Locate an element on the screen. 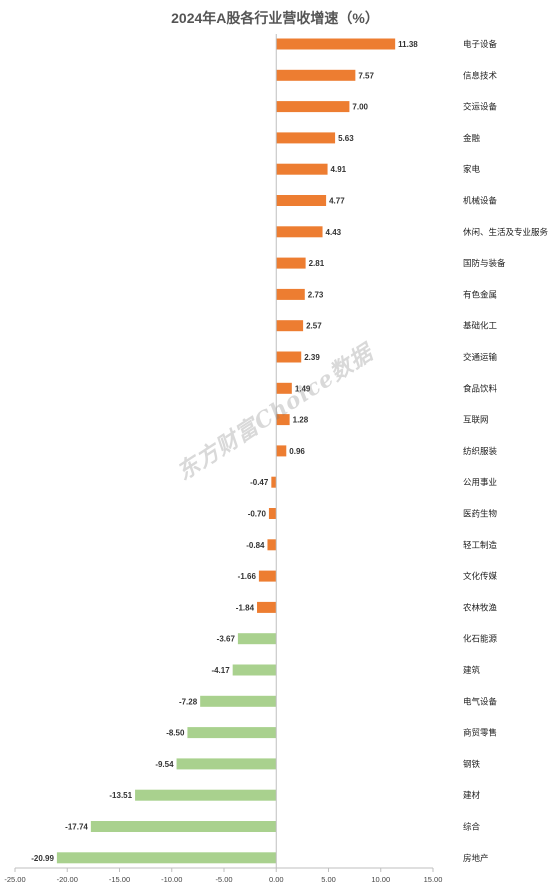  value-label-14: -0.47 is located at coordinates (259, 482).